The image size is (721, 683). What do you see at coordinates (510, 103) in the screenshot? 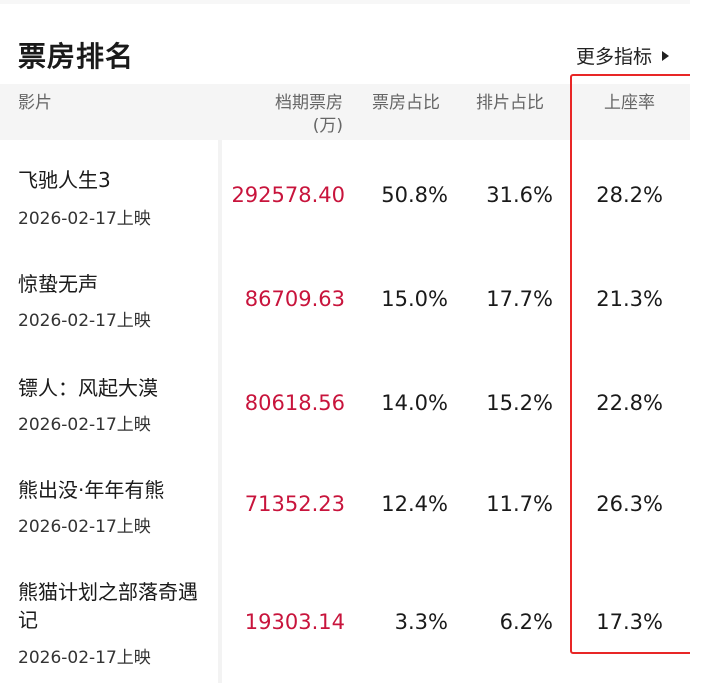
I see `col-header-screen-share: 排片占比` at bounding box center [510, 103].